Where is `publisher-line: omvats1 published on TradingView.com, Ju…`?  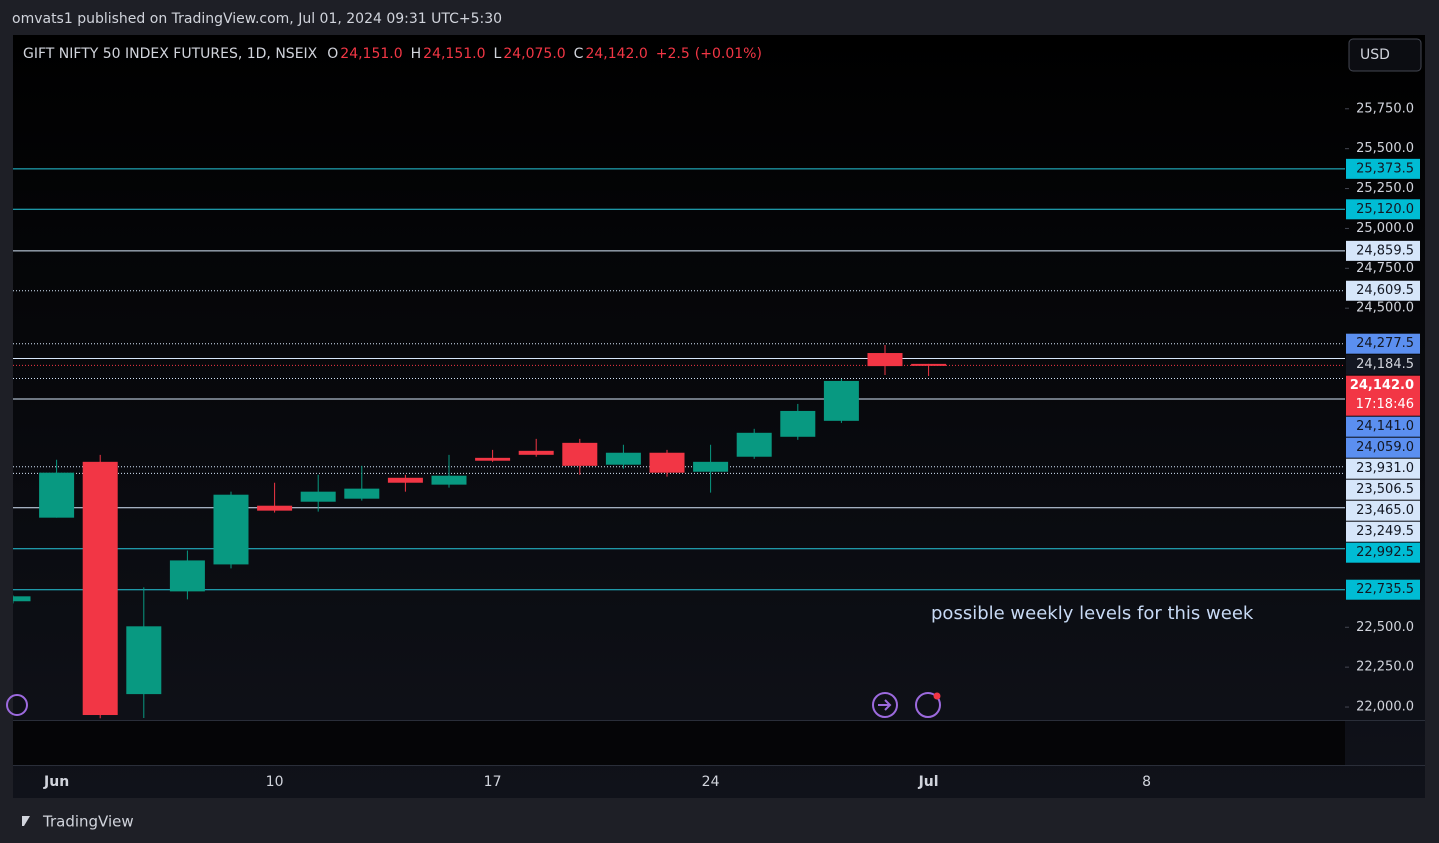
publisher-line: omvats1 published on TradingView.com, Ju… is located at coordinates (257, 19).